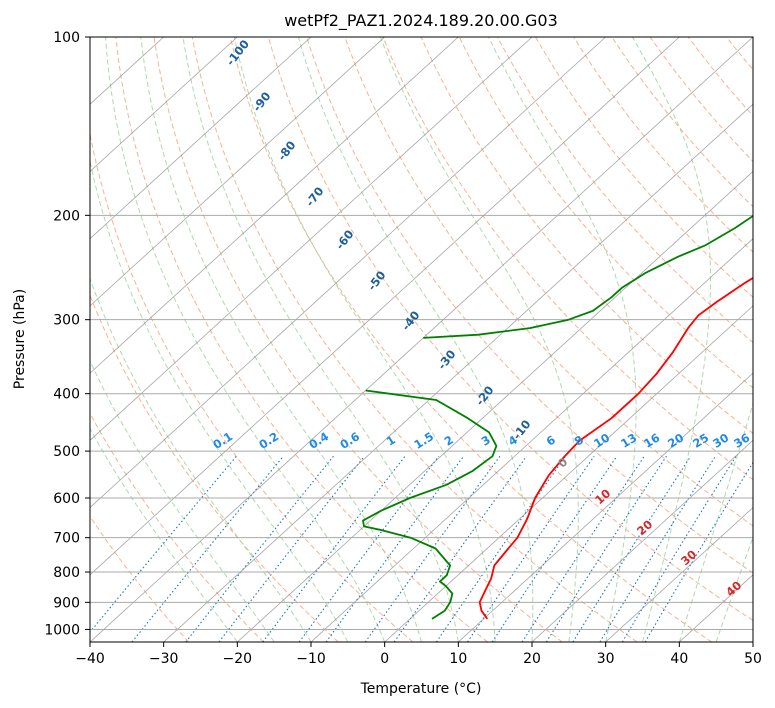 The height and width of the screenshot is (708, 775). I want to click on y-tick-label: 1000, so click(62, 630).